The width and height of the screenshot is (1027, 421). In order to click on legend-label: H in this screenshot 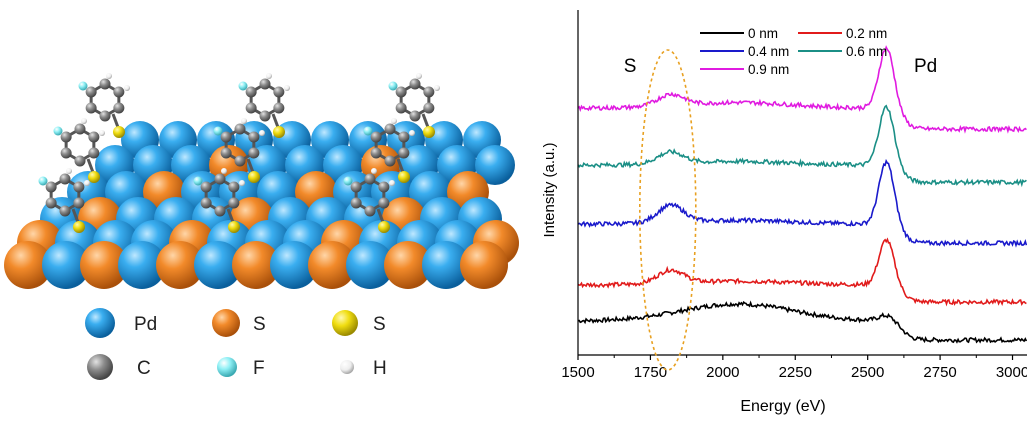, I will do `click(380, 368)`.